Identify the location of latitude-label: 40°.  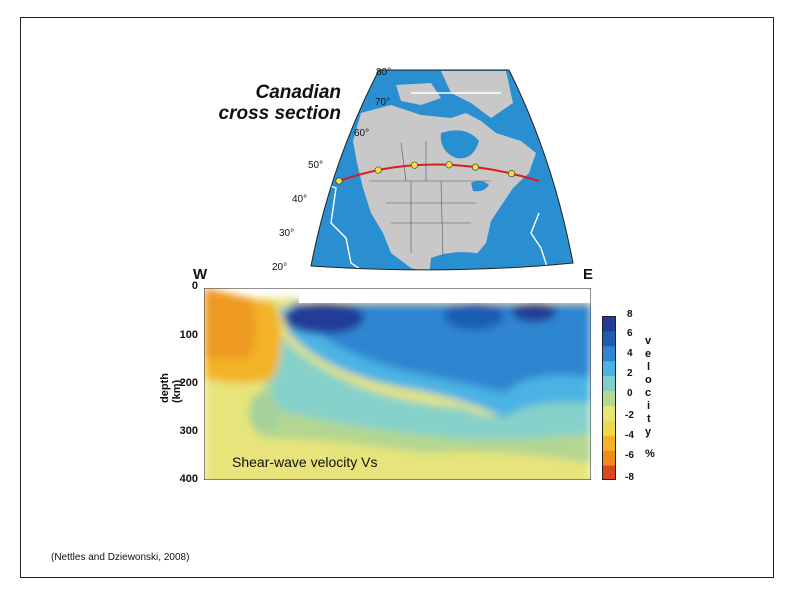
(300, 199).